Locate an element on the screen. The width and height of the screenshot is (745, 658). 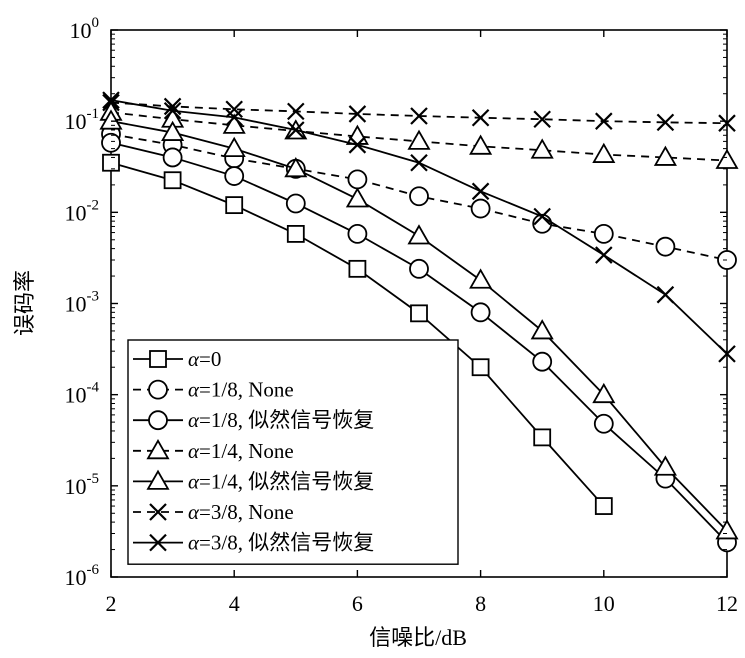
x-tick-label: 8 is located at coordinates (480, 603).